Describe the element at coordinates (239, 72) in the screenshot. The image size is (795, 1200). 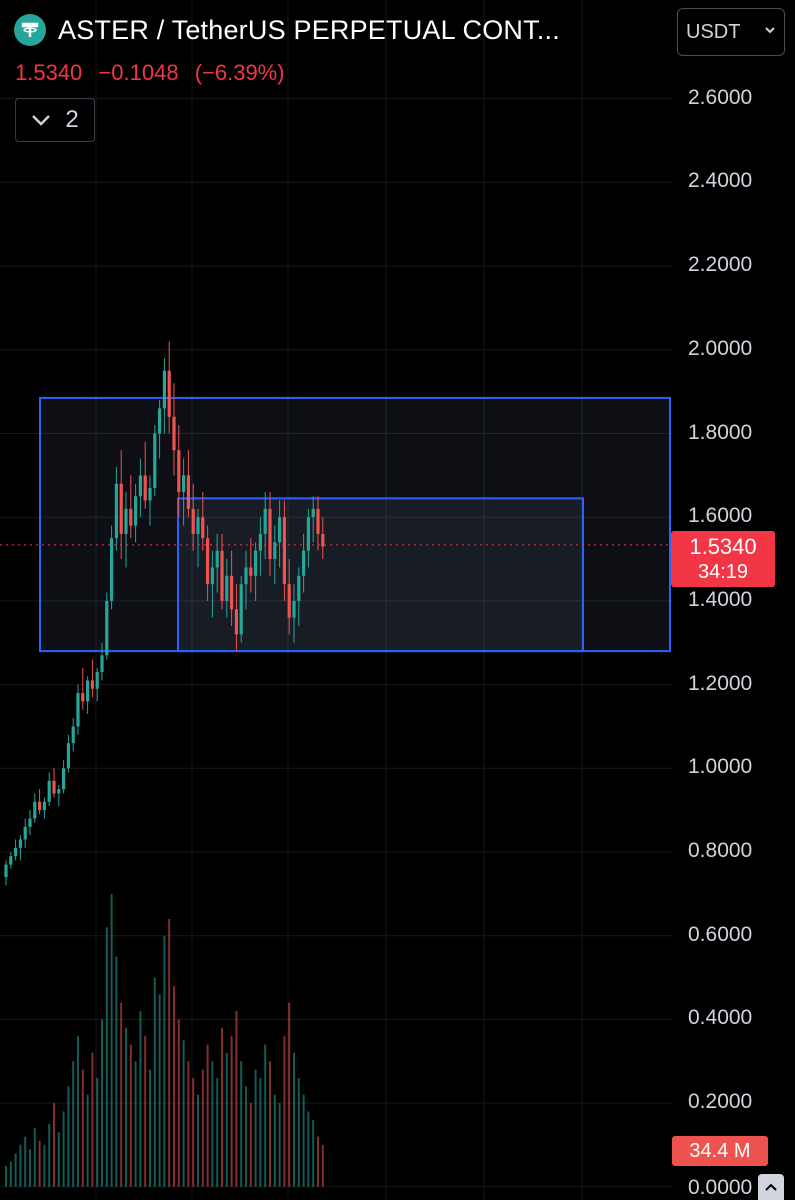
I see `price-change-percent: (−6.39%)` at that location.